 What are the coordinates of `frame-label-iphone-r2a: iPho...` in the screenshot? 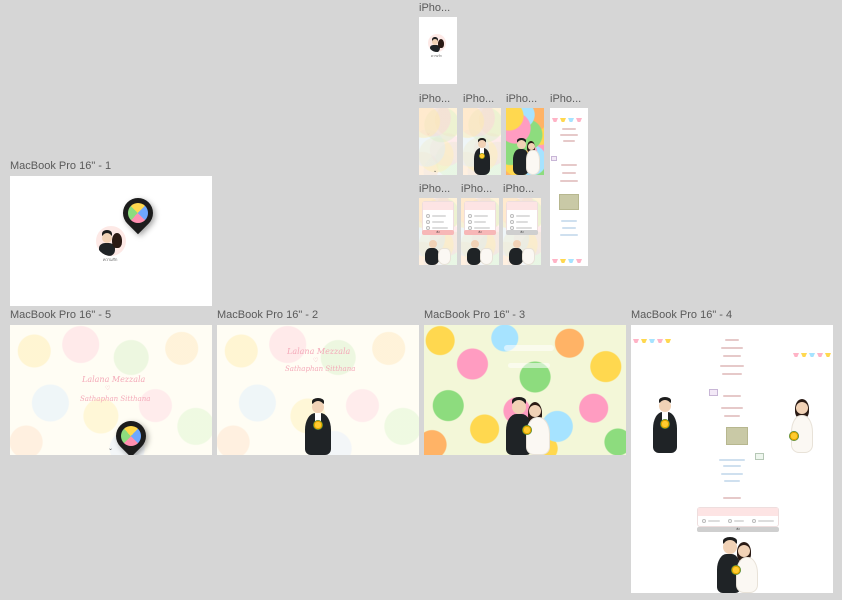 It's located at (435, 99).